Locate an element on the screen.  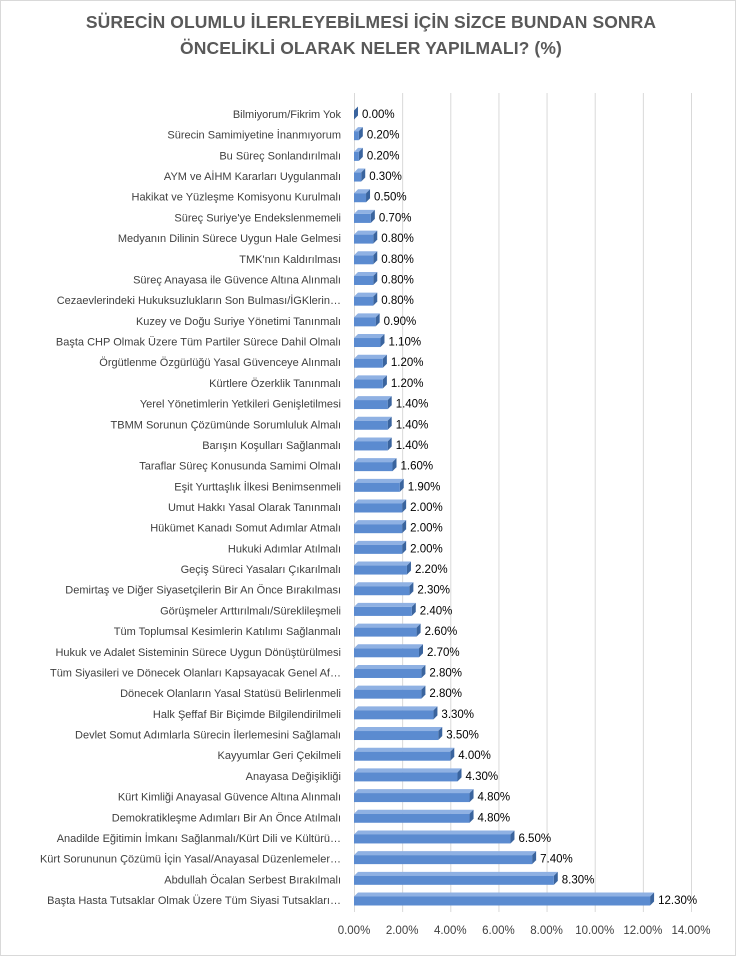
data-label: 2.00% is located at coordinates (426, 508).